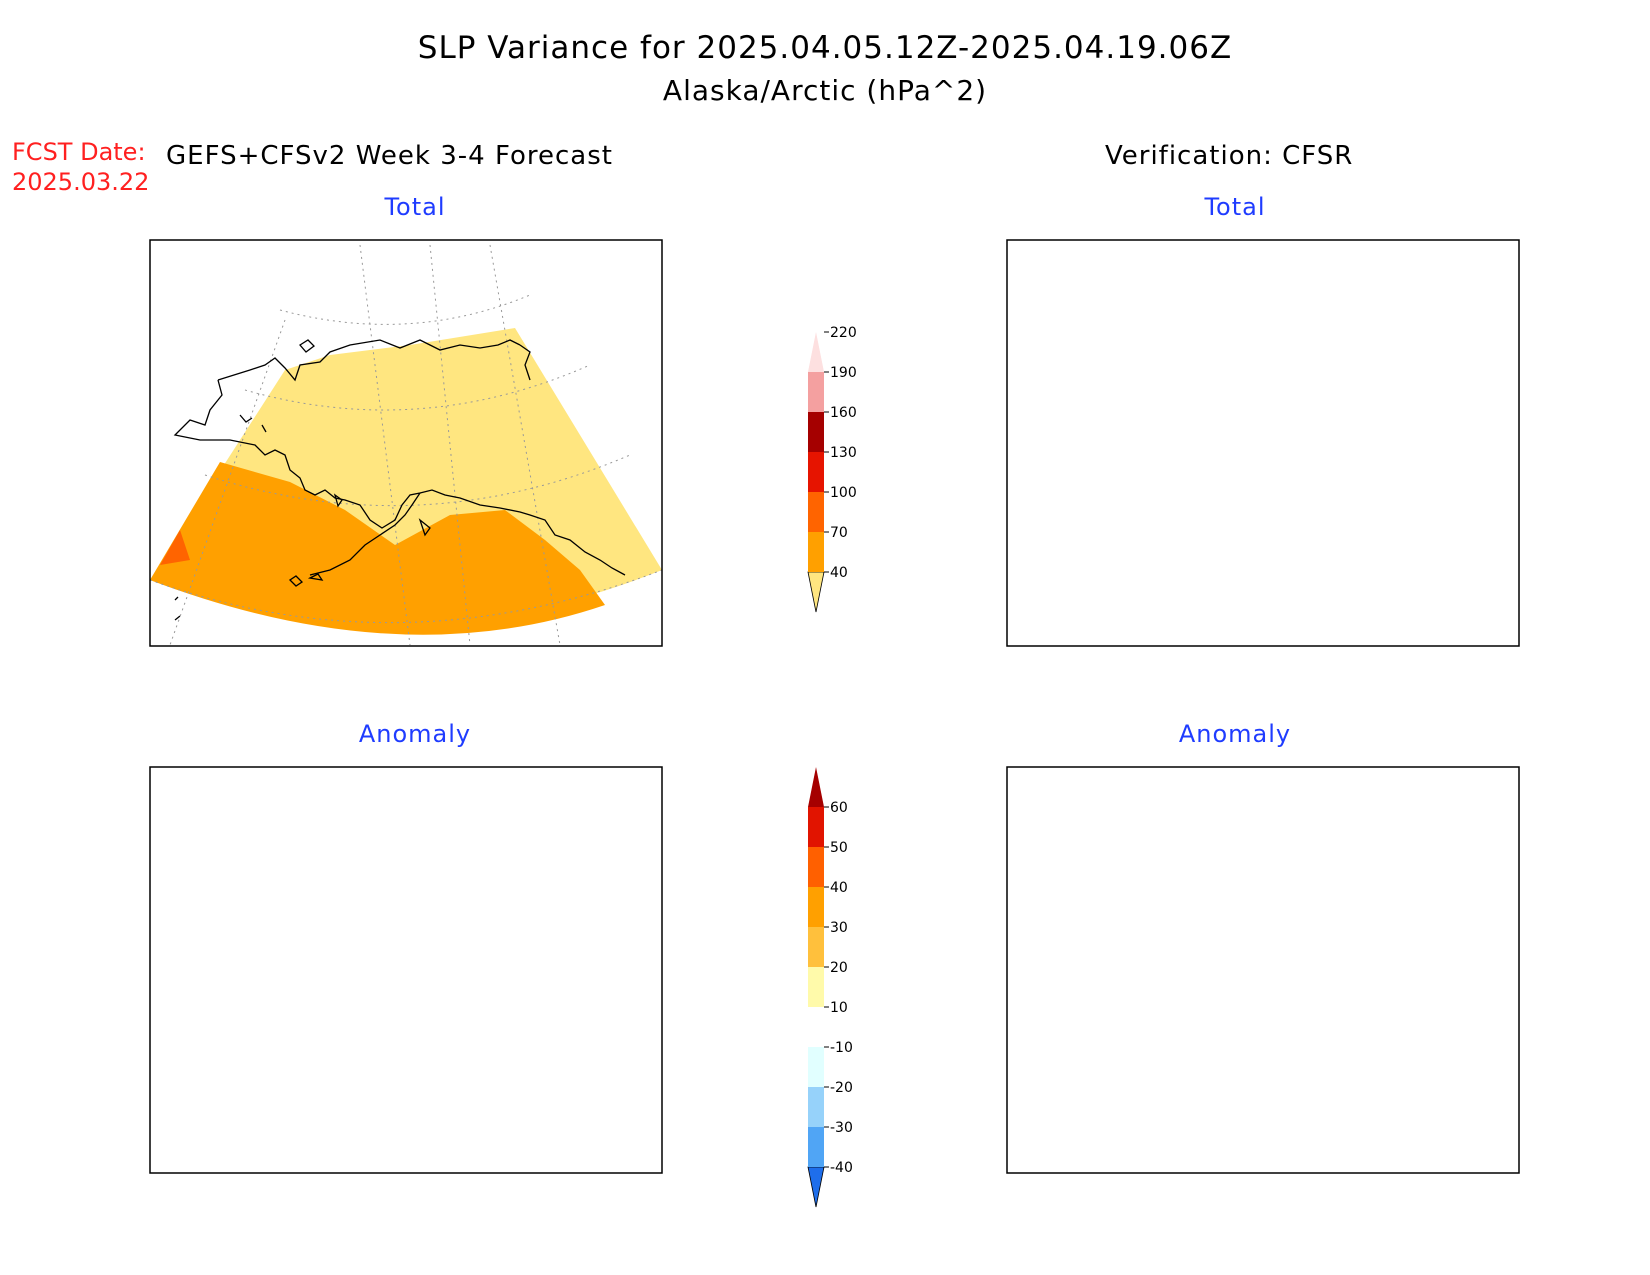 The width and height of the screenshot is (1650, 1275). What do you see at coordinates (1229, 156) in the screenshot?
I see `verification-heading: Verification: CFSR` at bounding box center [1229, 156].